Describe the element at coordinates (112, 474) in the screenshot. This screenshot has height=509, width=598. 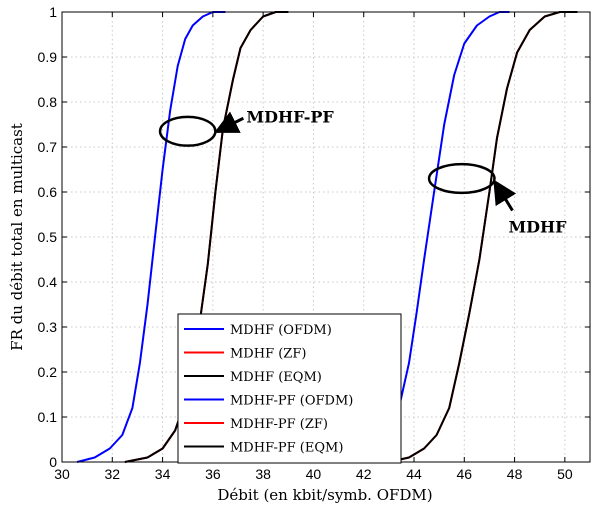
I see `x-tick-label: 32` at that location.